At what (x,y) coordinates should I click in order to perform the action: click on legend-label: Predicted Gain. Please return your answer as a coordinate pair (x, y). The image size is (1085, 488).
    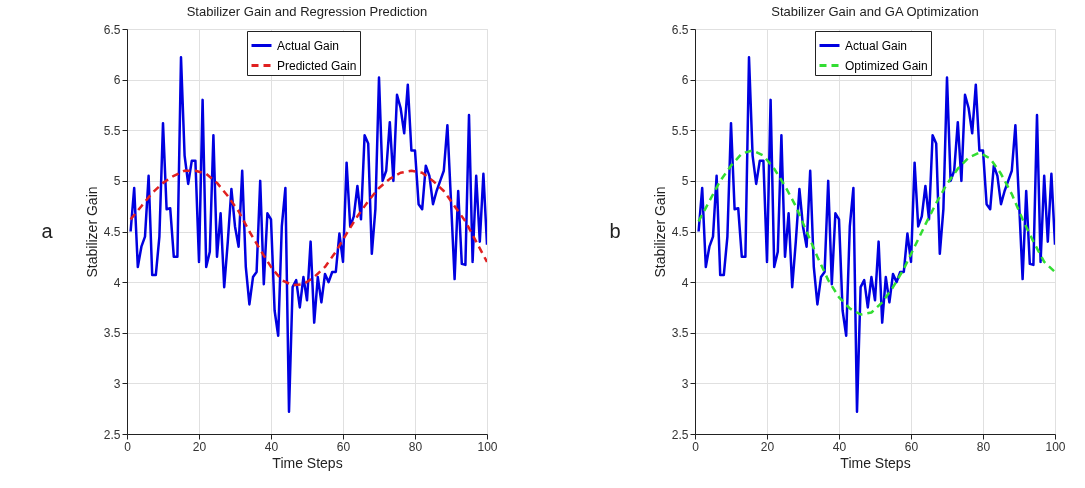
    Looking at the image, I should click on (317, 65).